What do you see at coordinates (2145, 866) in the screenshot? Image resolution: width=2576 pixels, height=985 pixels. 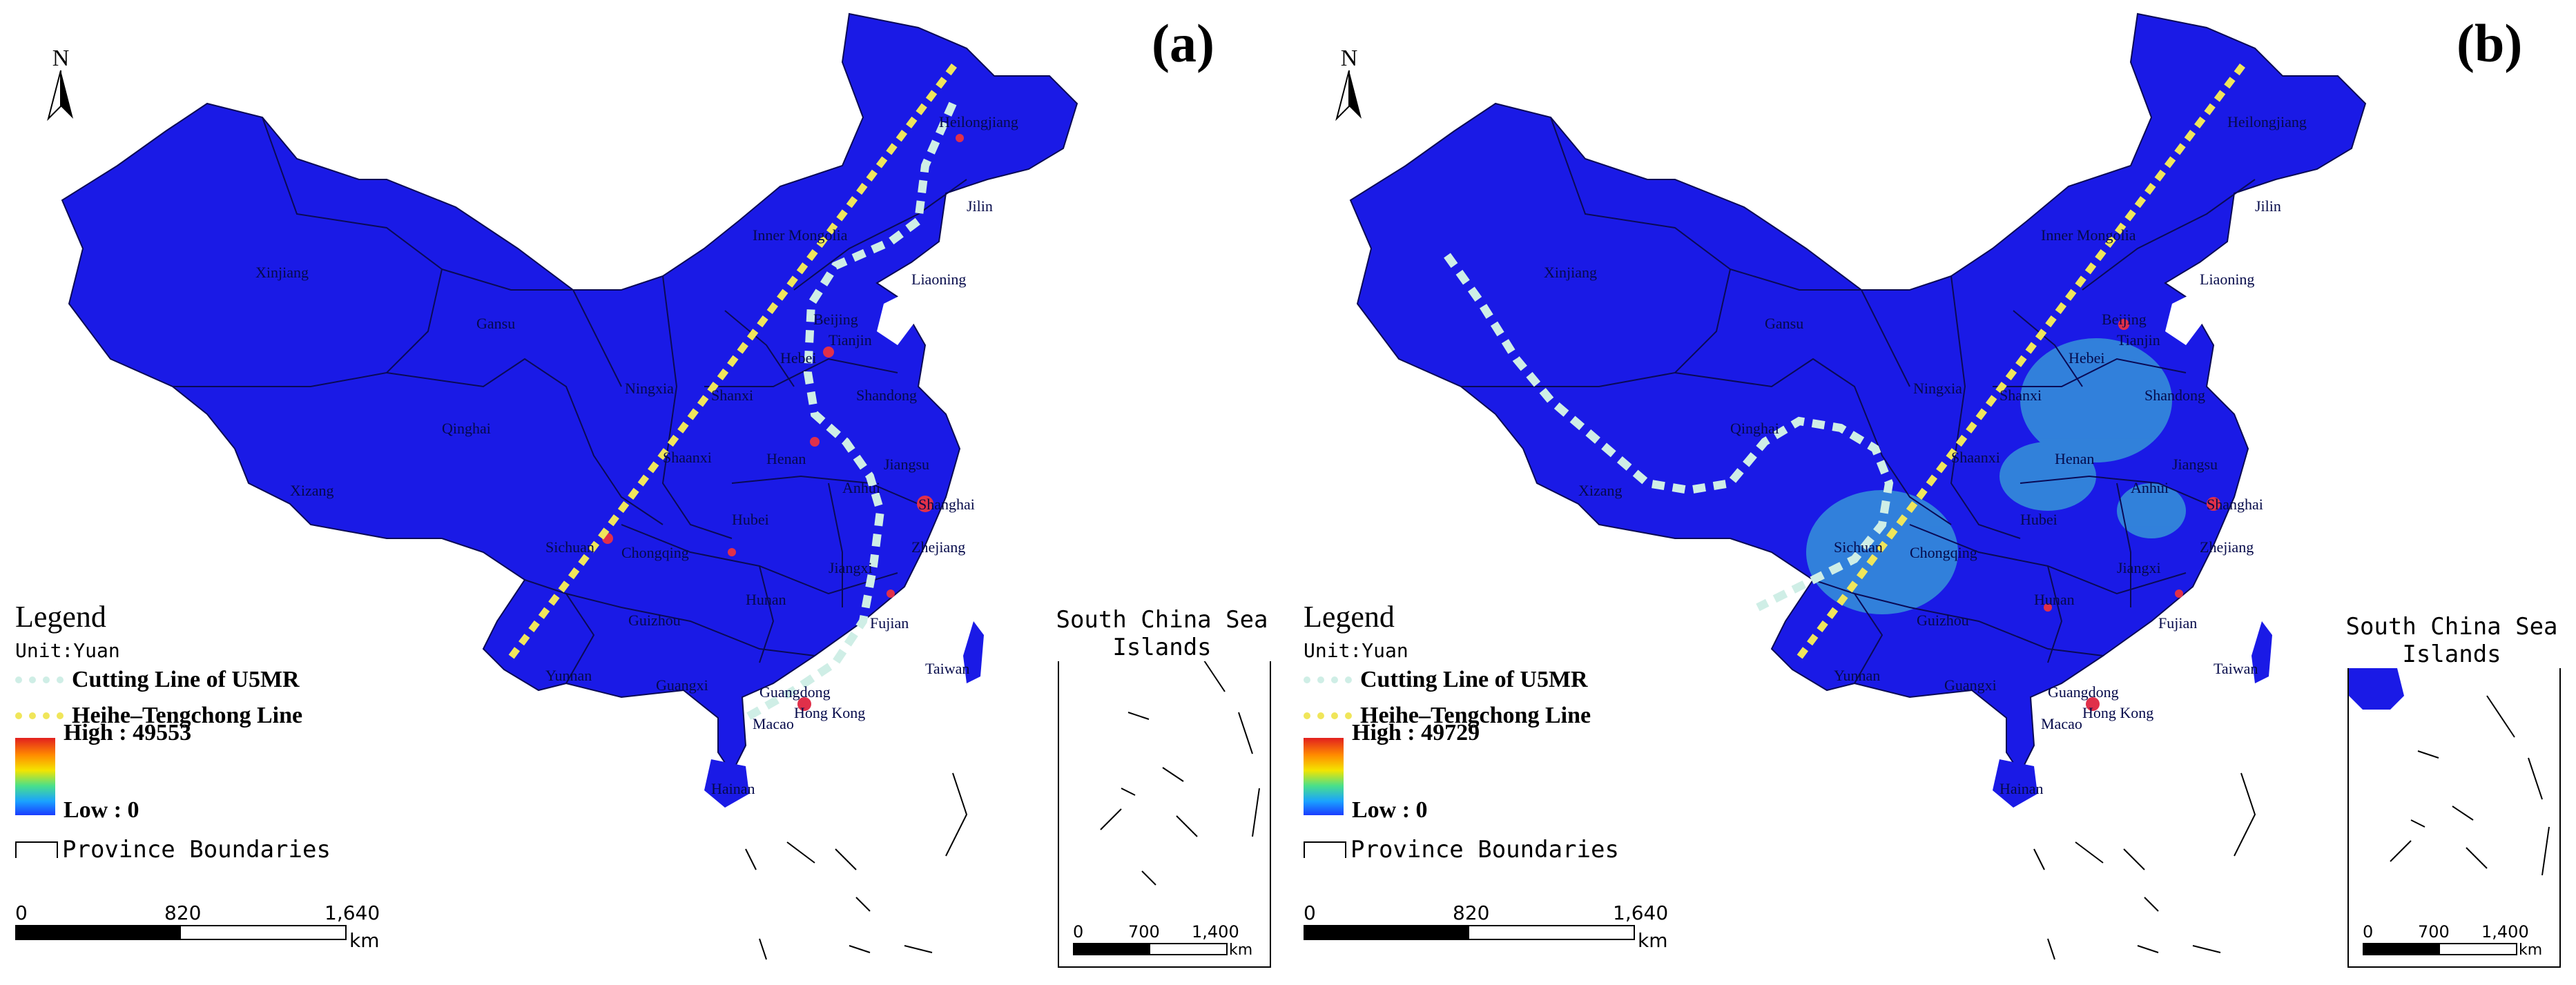 I see `sea-islands-outline` at bounding box center [2145, 866].